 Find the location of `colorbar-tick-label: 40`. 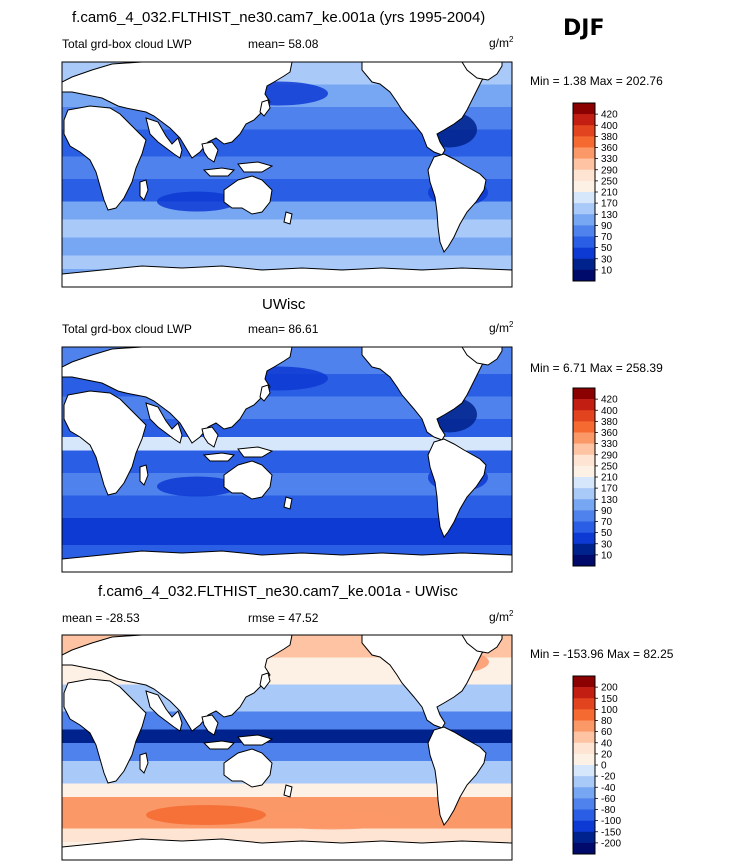

colorbar-tick-label: 40 is located at coordinates (607, 743).